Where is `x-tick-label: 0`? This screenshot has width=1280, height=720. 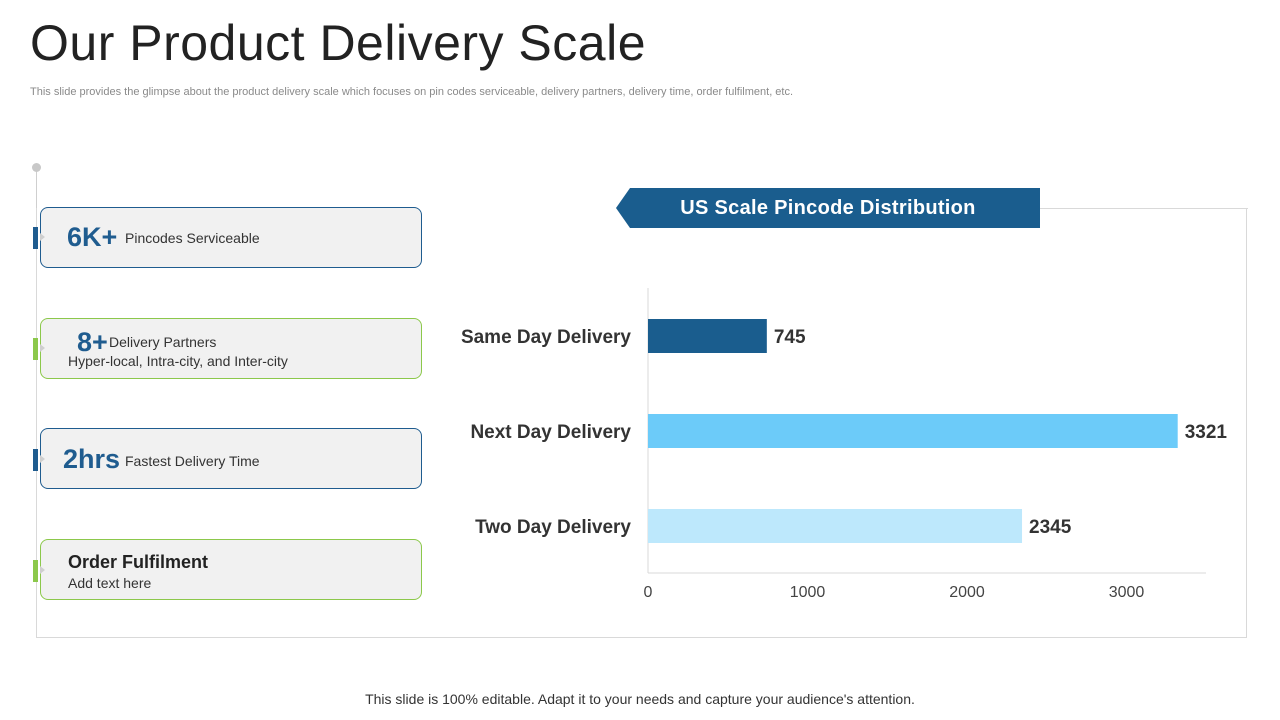 x-tick-label: 0 is located at coordinates (648, 592).